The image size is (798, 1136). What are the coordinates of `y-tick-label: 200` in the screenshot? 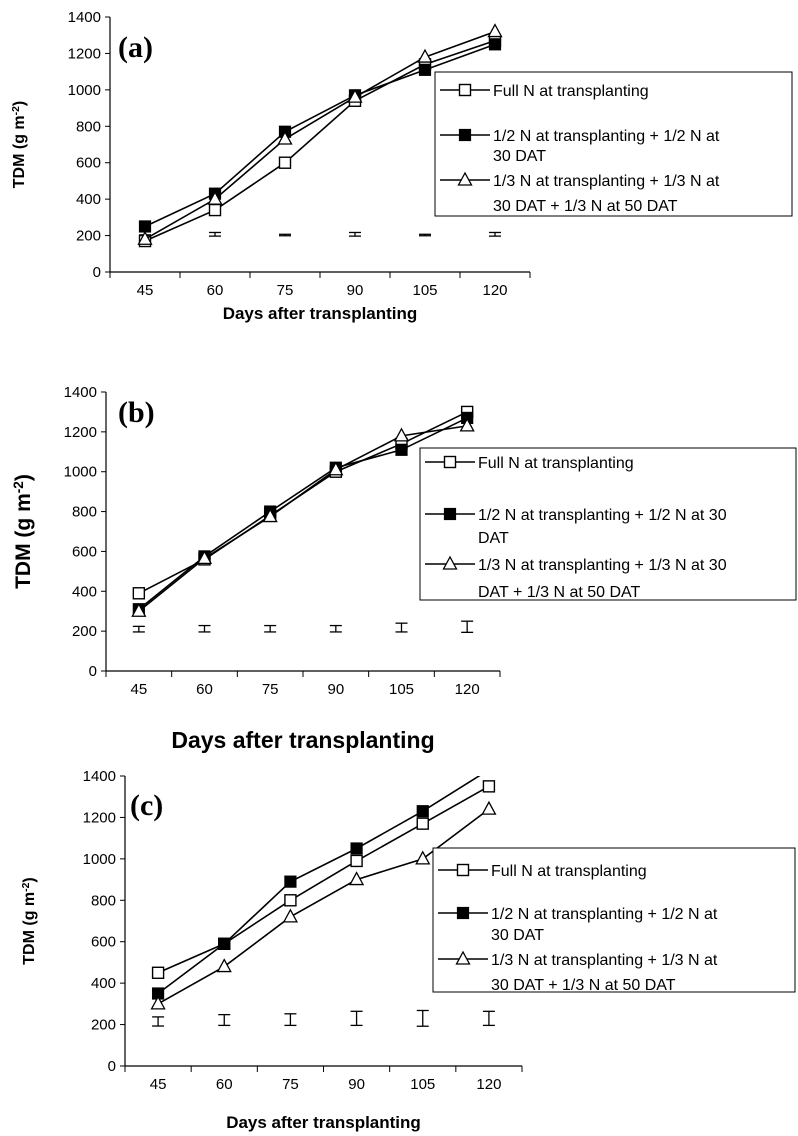 It's located at (84, 631).